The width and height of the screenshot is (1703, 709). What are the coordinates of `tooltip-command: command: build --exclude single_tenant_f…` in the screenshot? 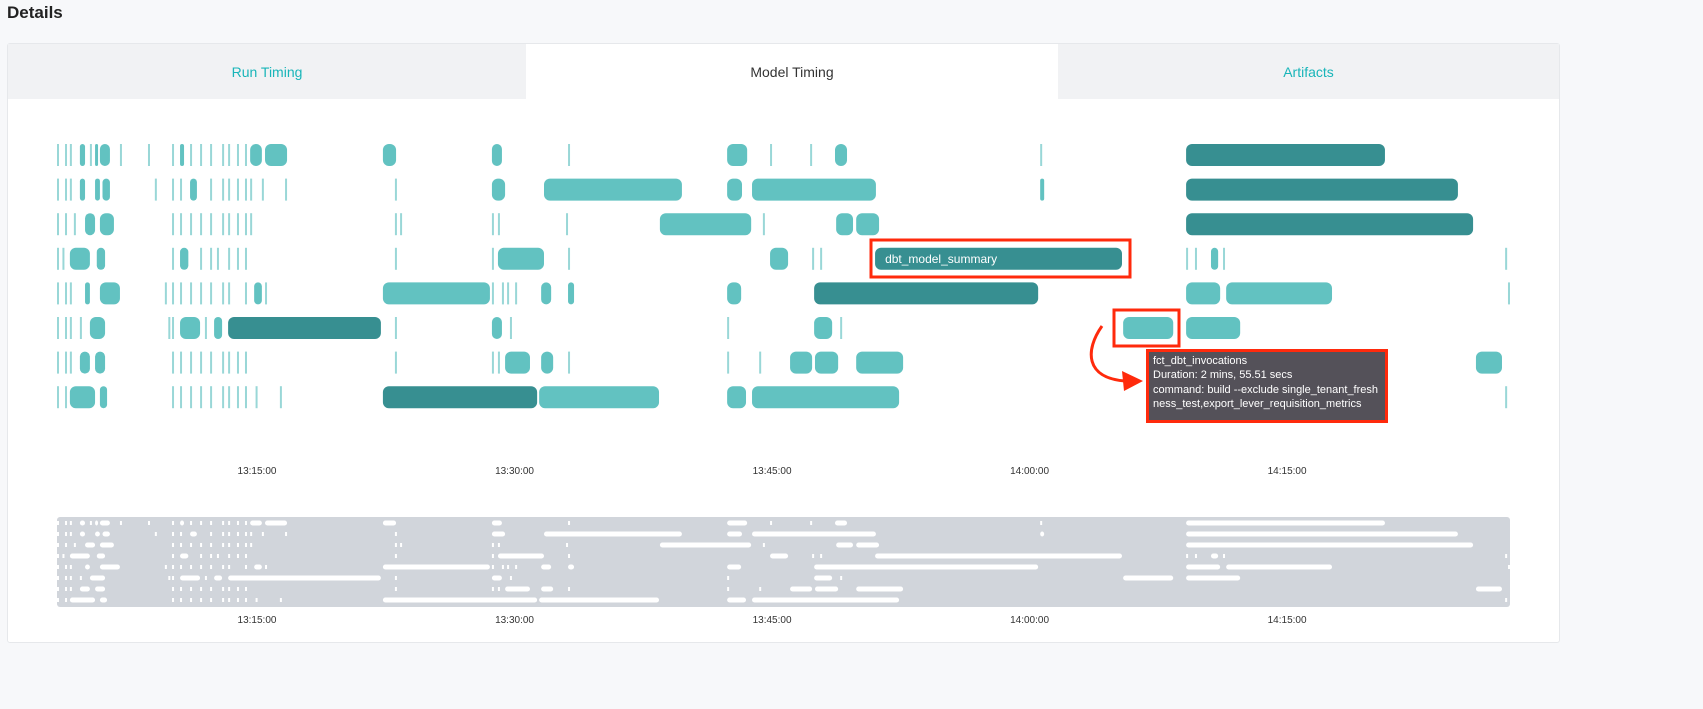 It's located at (1266, 396).